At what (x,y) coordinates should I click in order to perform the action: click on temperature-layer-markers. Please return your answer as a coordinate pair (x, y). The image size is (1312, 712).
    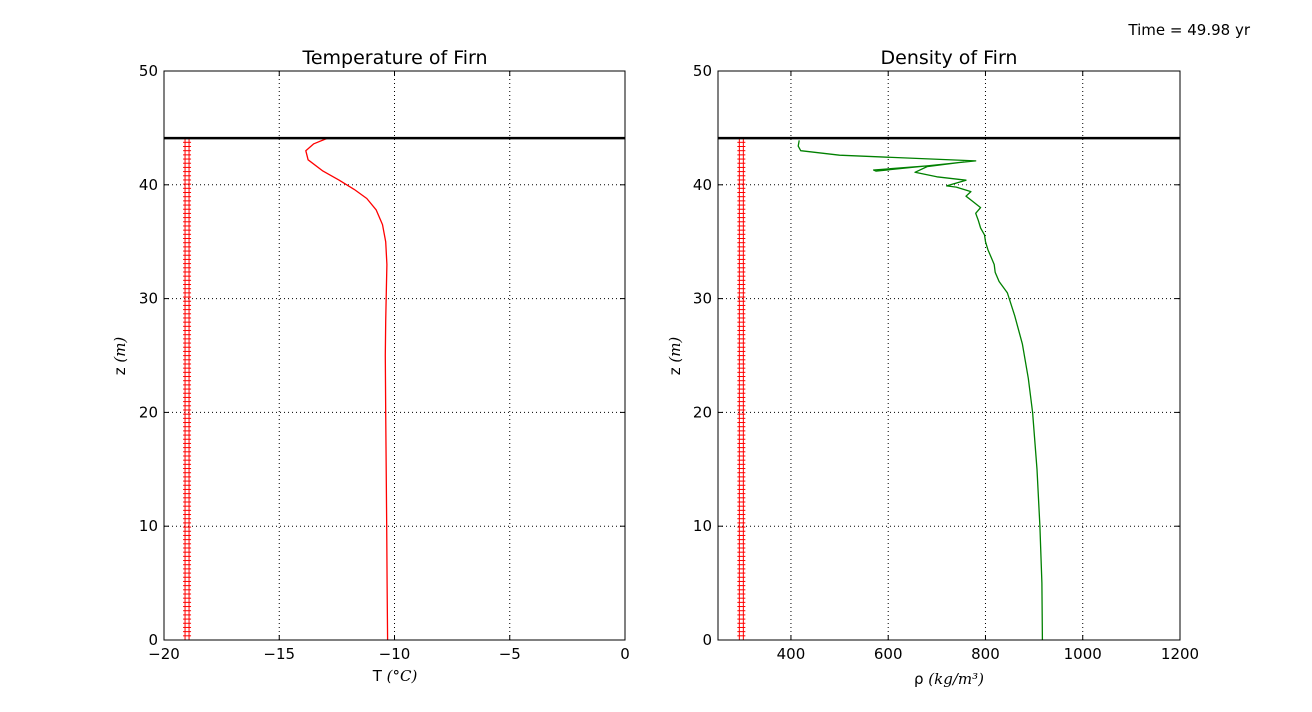
    Looking at the image, I should click on (187, 389).